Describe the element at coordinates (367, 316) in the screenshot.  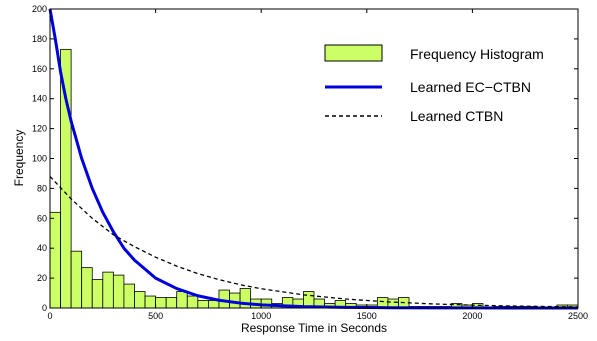
I see `x-tick-label: 1500` at that location.